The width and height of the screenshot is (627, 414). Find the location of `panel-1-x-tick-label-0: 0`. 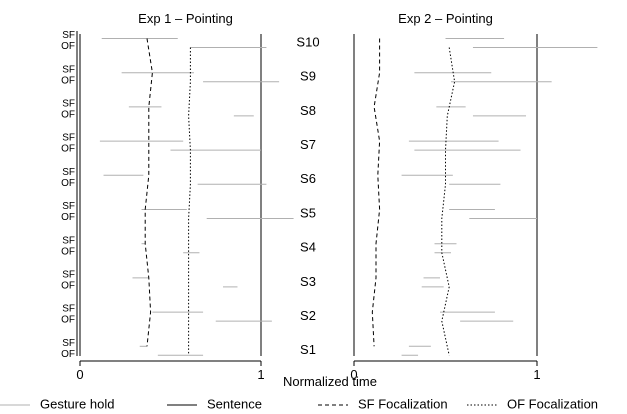

panel-1-x-tick-label-0: 0 is located at coordinates (79, 374).